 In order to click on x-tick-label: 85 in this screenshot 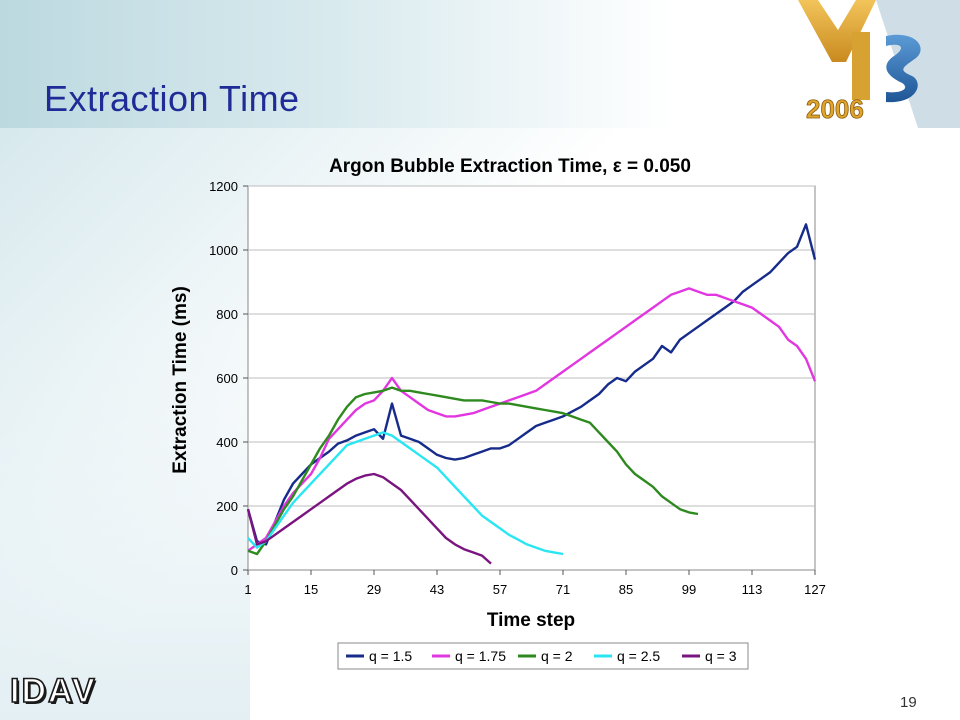, I will do `click(626, 589)`.